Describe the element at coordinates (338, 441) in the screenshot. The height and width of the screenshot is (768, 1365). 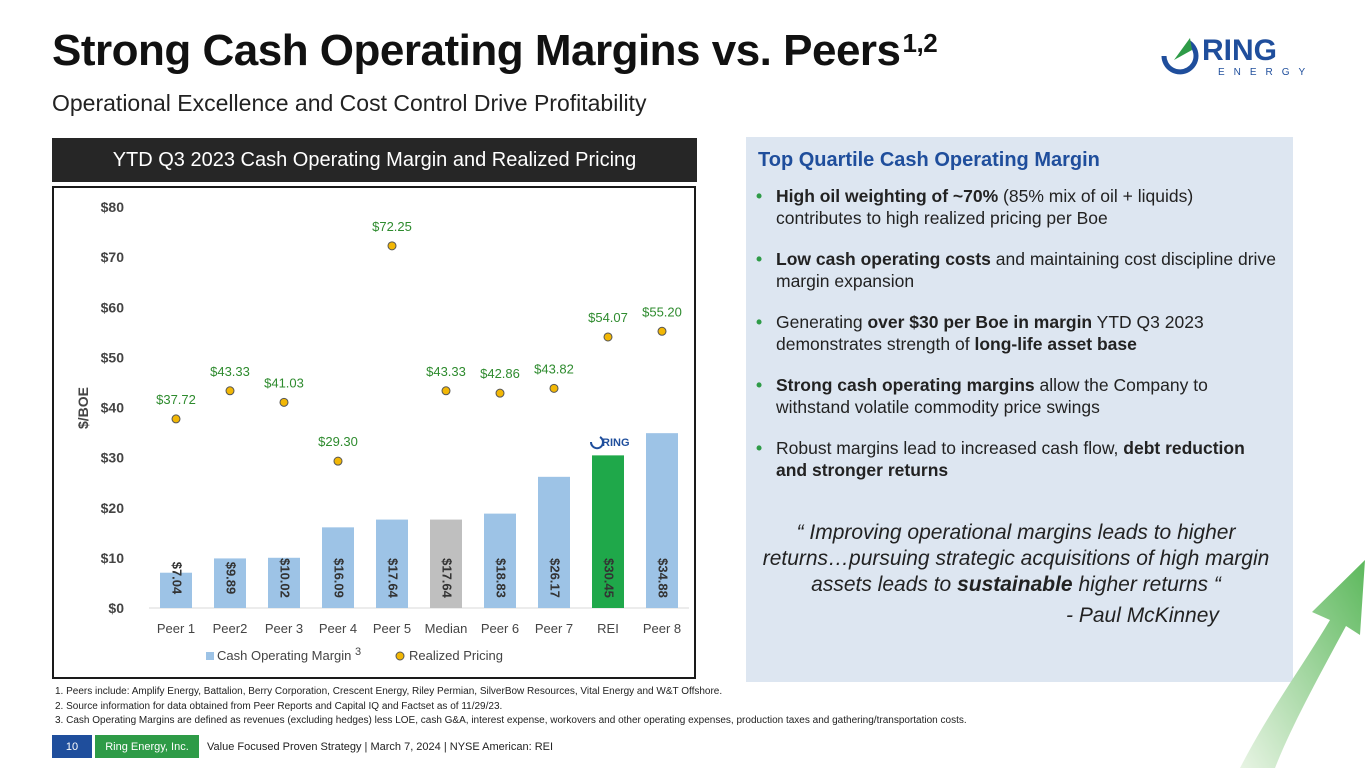
I see `price-label: $29.30` at that location.